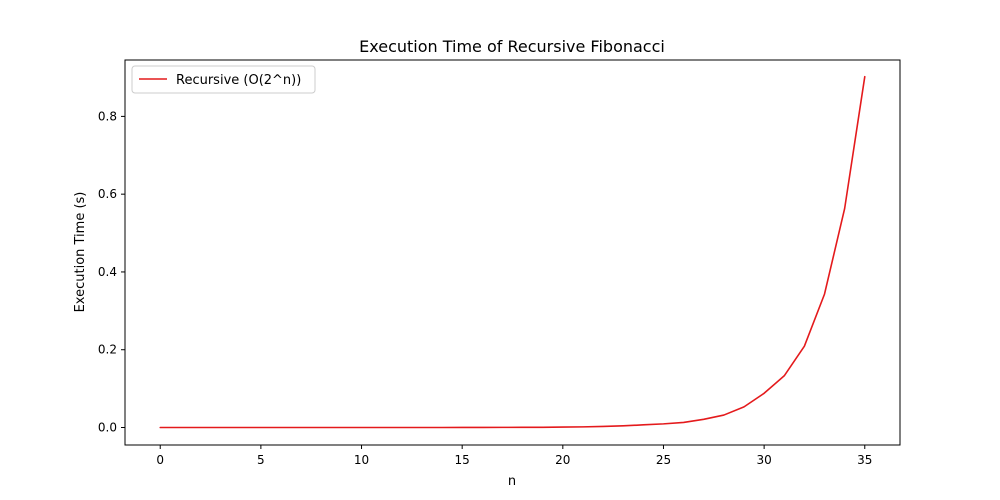 The image size is (1000, 500). What do you see at coordinates (562, 460) in the screenshot?
I see `x-tick-label: 20` at bounding box center [562, 460].